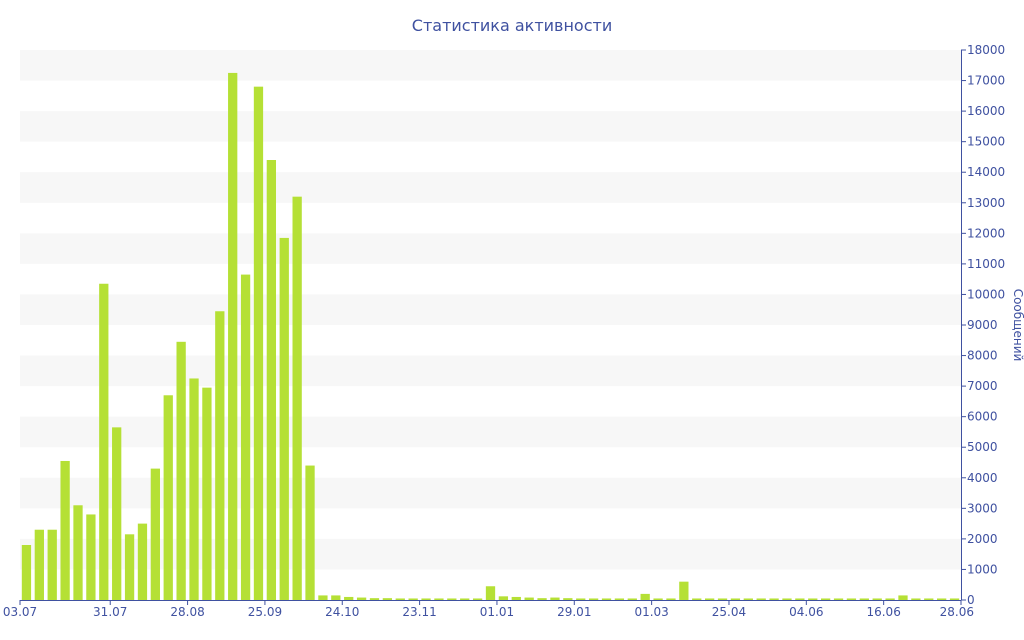 The height and width of the screenshot is (640, 1024). I want to click on x-tick-label: 29.01, so click(574, 612).